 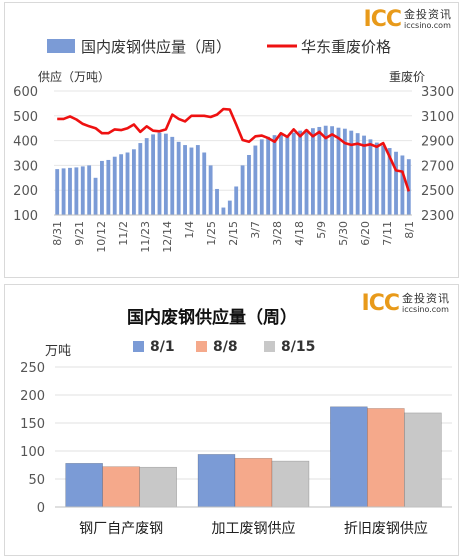 What do you see at coordinates (321, 230) in the screenshot?
I see `x-tick-label: 5/9` at bounding box center [321, 230].